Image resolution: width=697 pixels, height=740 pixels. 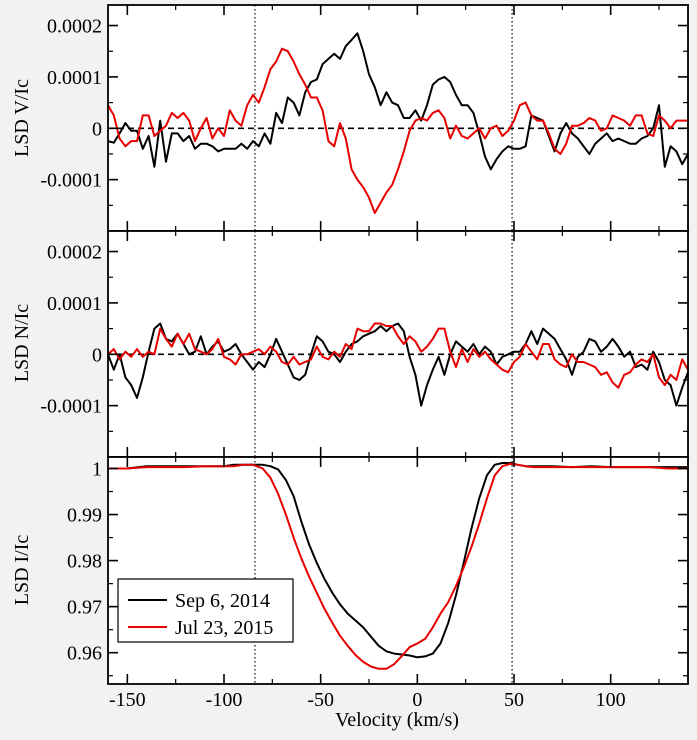 I want to click on legend-label-jul-2015: Jul 23, 2015, so click(x=224, y=628).